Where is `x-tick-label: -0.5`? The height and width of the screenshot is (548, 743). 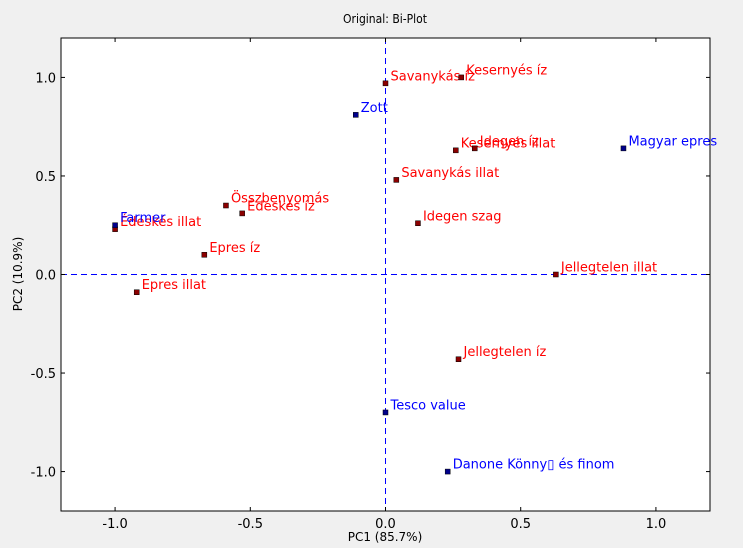 x-tick-label: -0.5 is located at coordinates (250, 524).